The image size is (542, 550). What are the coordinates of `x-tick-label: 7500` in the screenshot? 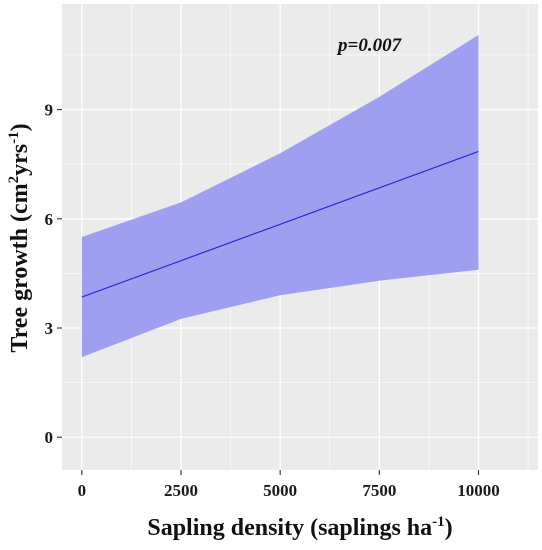 It's located at (379, 490).